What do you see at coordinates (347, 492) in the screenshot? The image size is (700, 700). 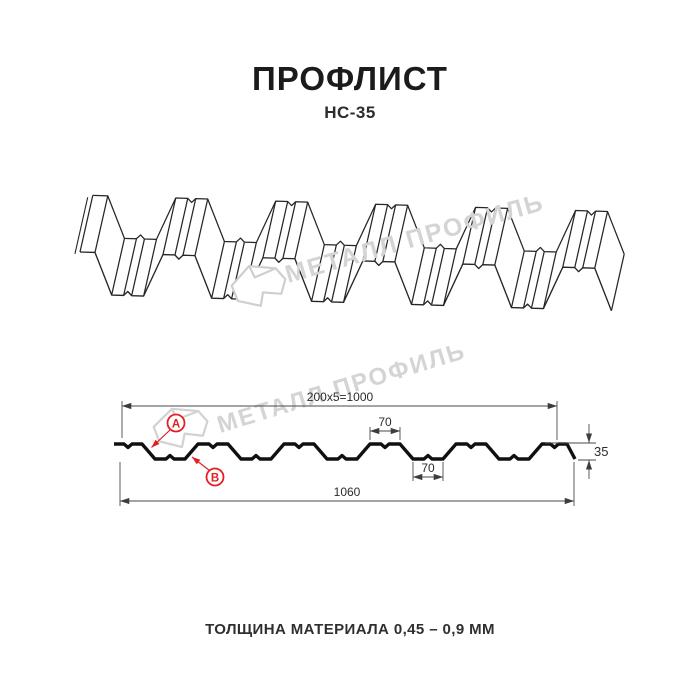 I see `dim-total-width: 1060` at bounding box center [347, 492].